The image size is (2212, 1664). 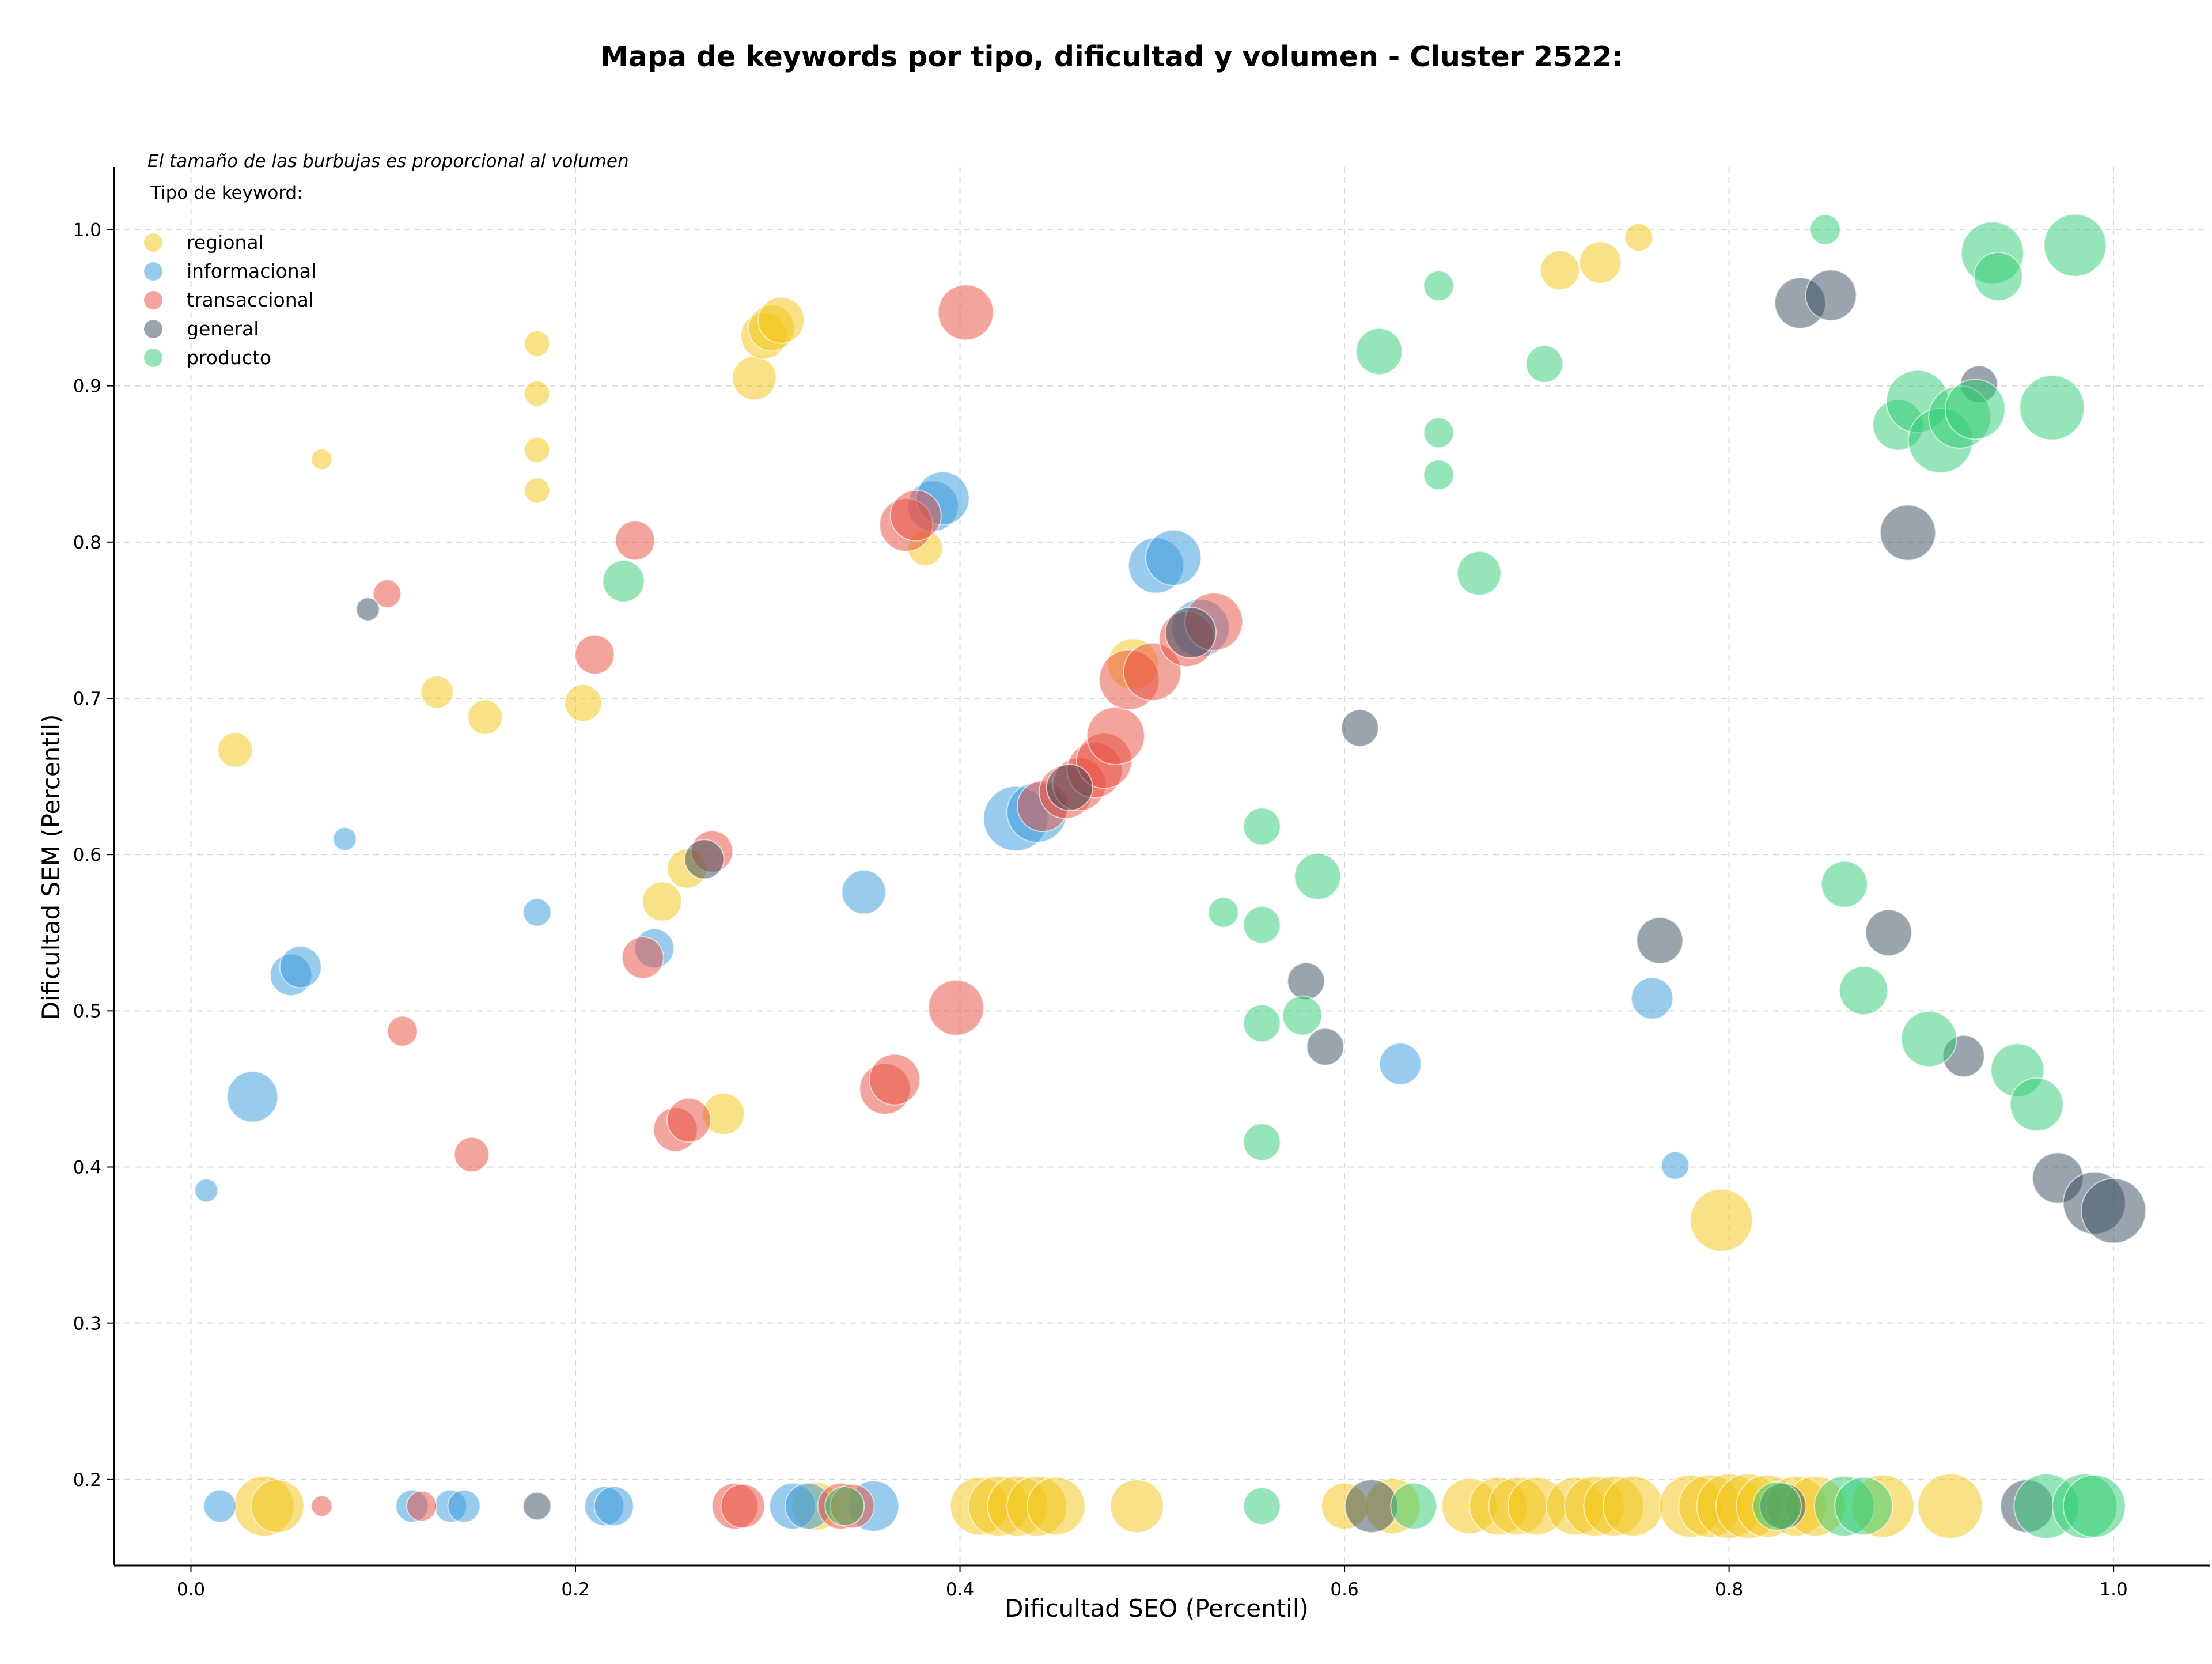 I want to click on legend-label-informacional: informacional, so click(x=251, y=271).